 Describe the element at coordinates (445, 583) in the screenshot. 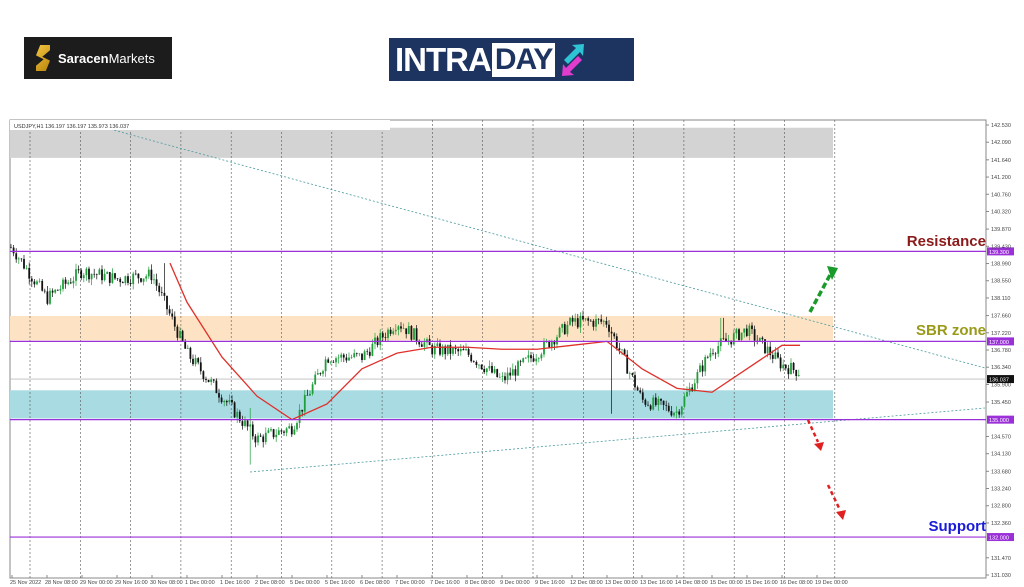

I see `x-tick-label: 7 Dec 16:00` at that location.